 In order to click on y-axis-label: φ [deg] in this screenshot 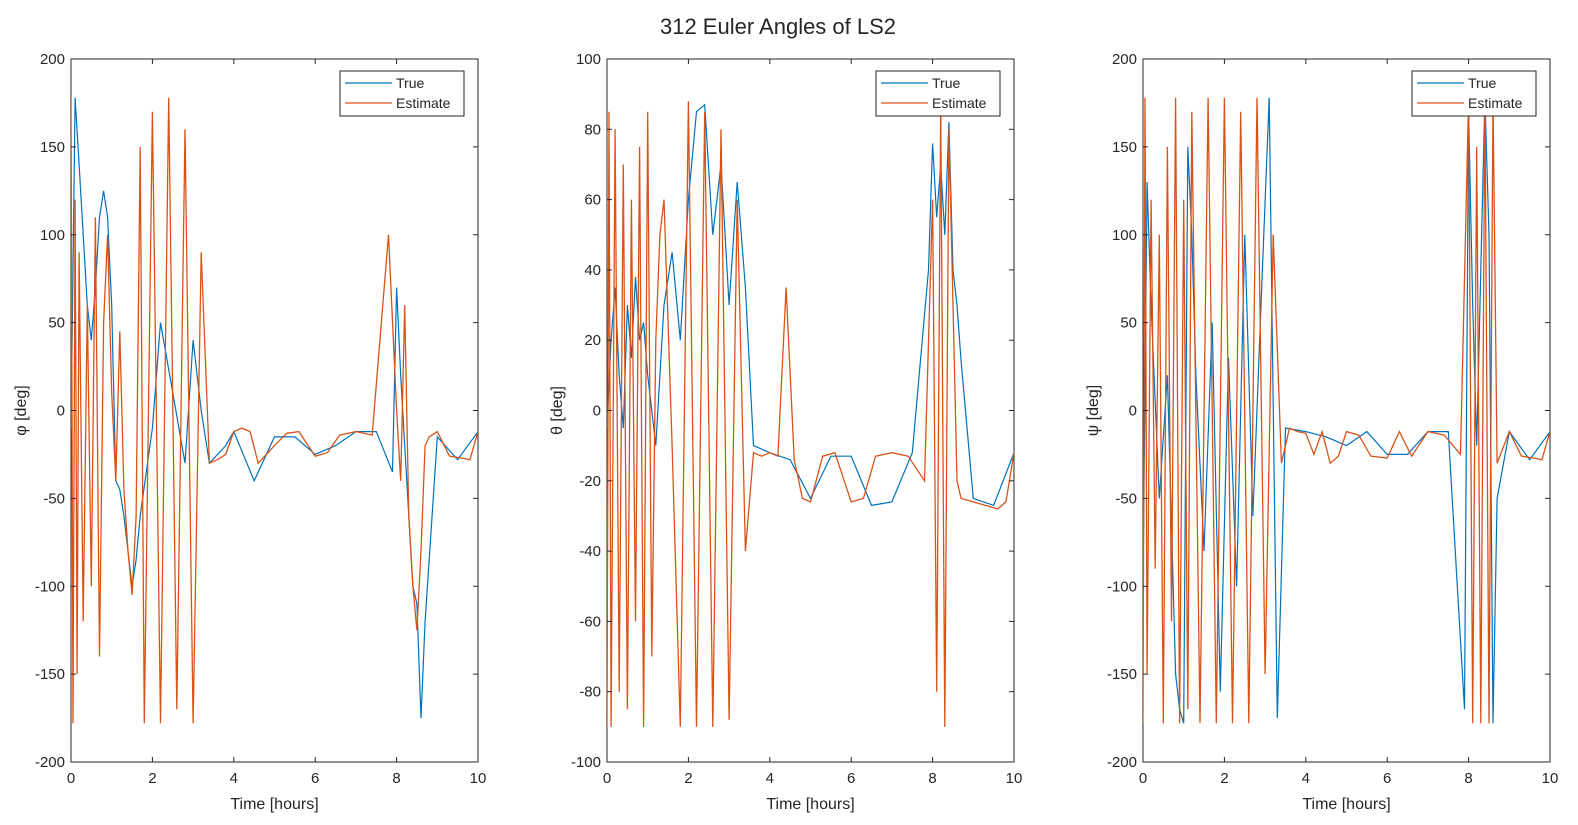, I will do `click(21, 410)`.